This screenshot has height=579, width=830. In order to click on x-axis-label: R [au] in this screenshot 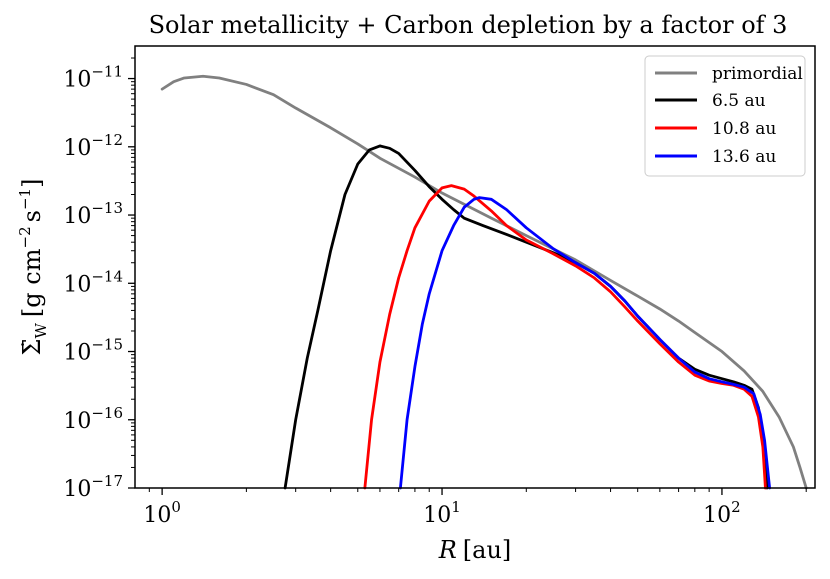, I will do `click(475, 550)`.